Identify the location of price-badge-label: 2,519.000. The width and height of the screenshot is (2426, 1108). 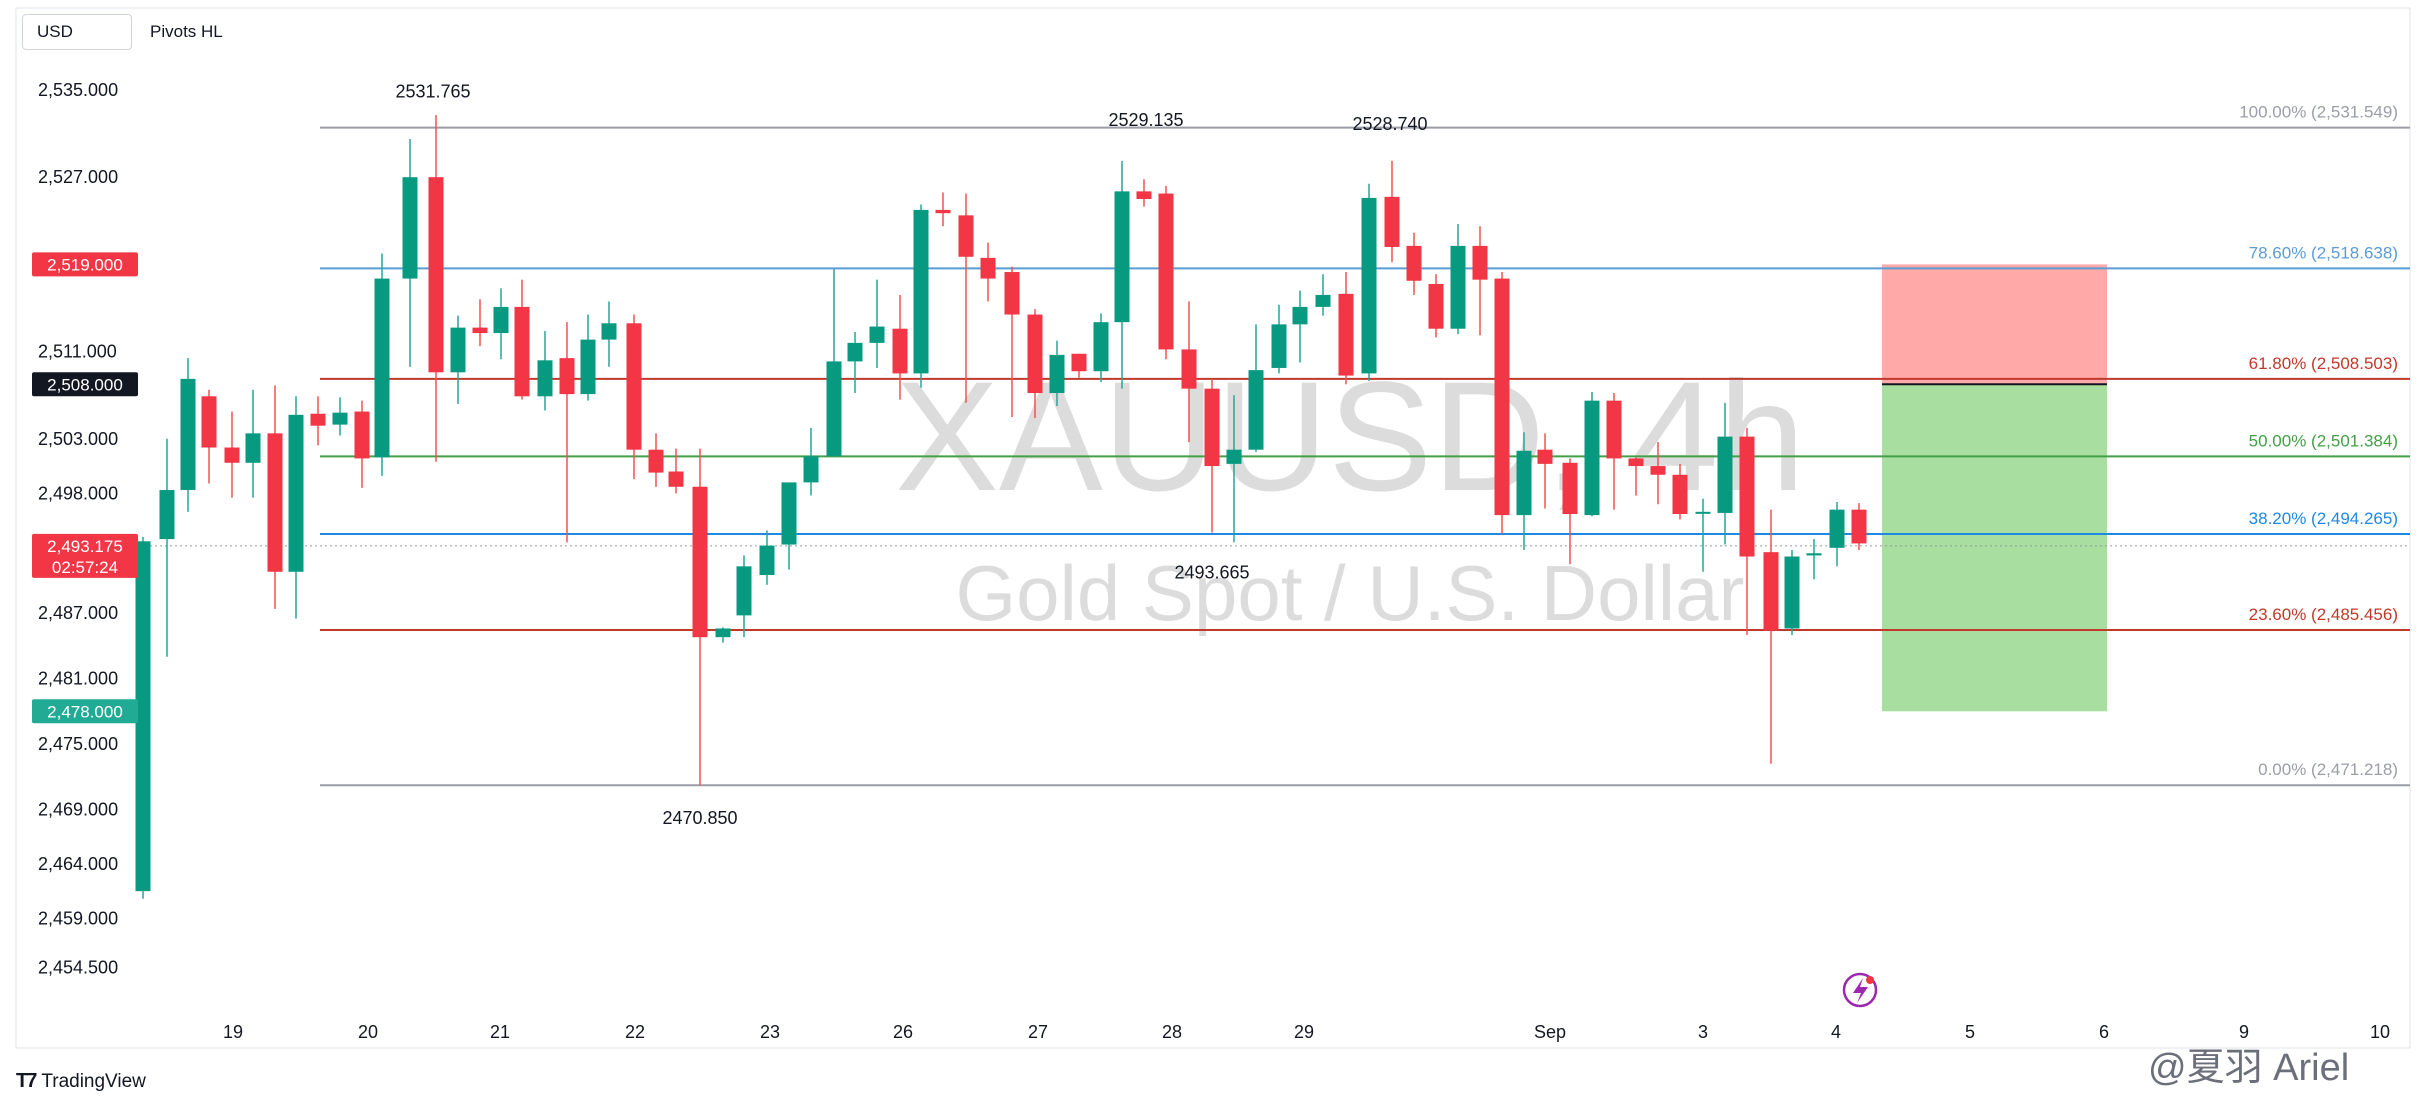
(85, 264).